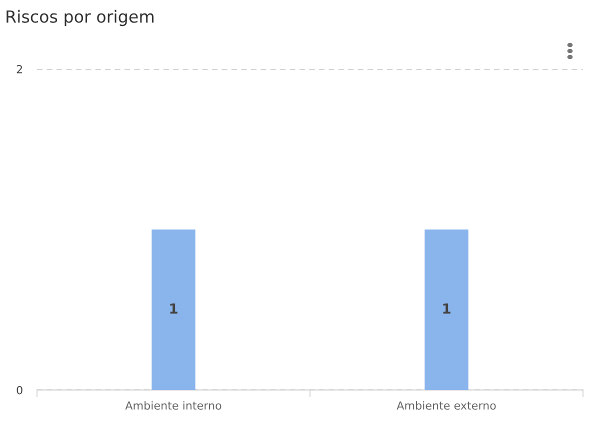 The width and height of the screenshot is (599, 428). I want to click on x-tick-label: Ambiente interno, so click(173, 405).